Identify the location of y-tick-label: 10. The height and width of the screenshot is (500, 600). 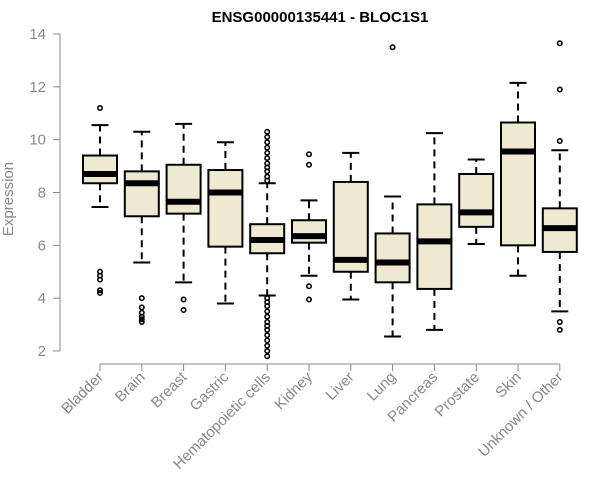
(37, 140).